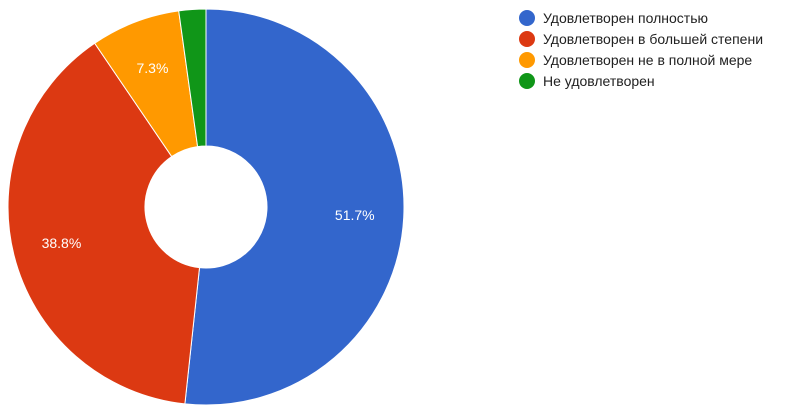 The width and height of the screenshot is (808, 405). What do you see at coordinates (653, 38) in the screenshot?
I see `legend-label-2: Удовлетворен в большей степени` at bounding box center [653, 38].